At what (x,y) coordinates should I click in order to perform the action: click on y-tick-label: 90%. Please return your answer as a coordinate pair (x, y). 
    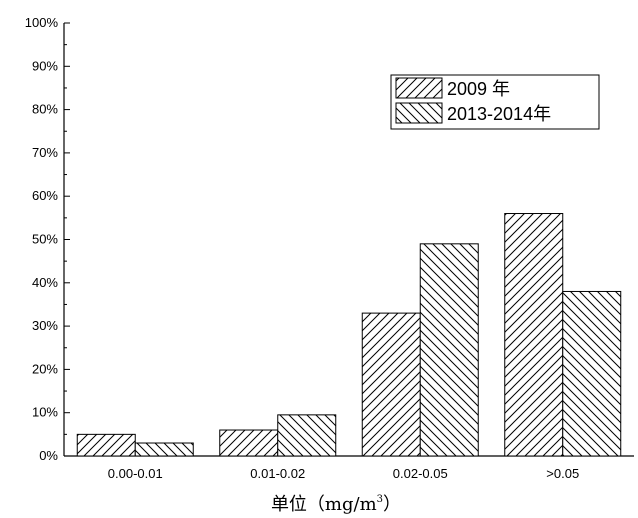
    Looking at the image, I should click on (45, 65).